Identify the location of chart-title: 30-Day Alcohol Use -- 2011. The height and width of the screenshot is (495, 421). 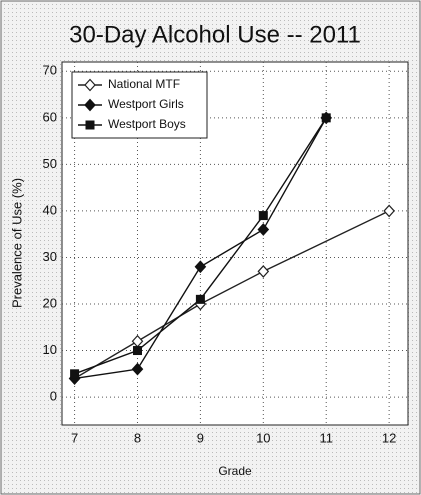
(215, 34).